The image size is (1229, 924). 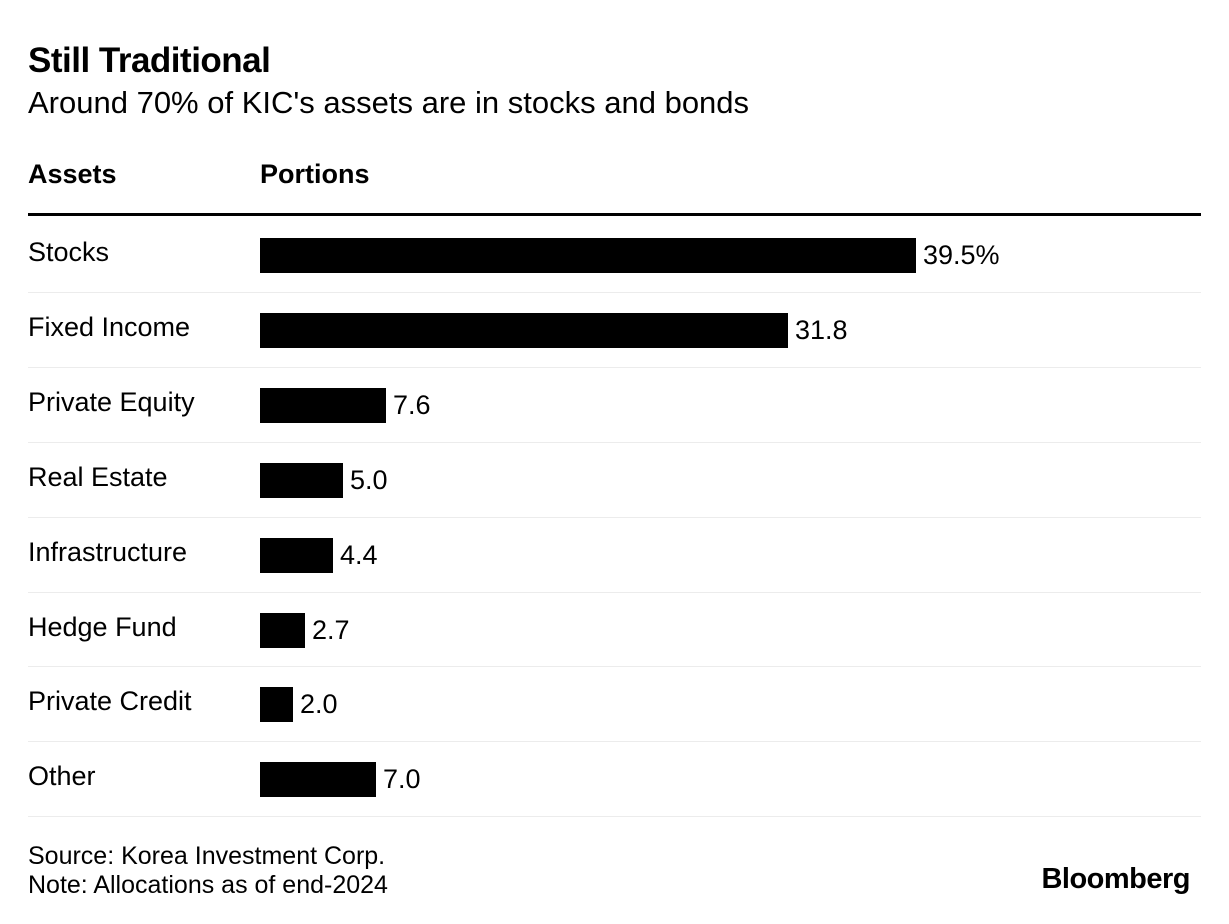 What do you see at coordinates (62, 776) in the screenshot?
I see `category-label: Other` at bounding box center [62, 776].